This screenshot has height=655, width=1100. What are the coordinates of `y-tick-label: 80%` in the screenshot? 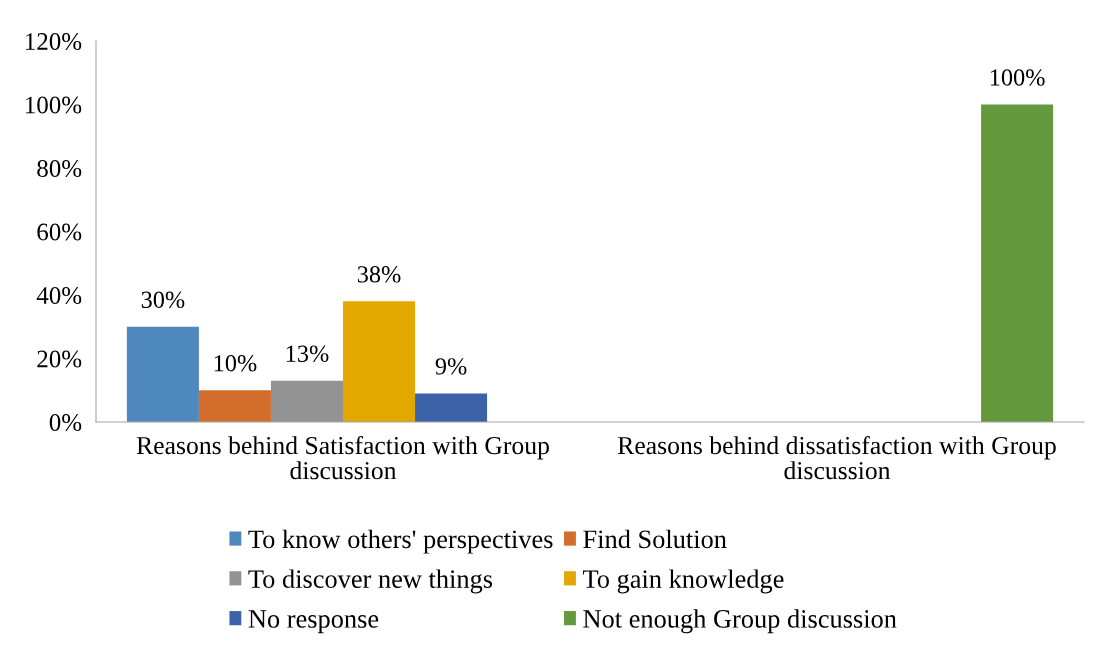 It's located at (59, 168).